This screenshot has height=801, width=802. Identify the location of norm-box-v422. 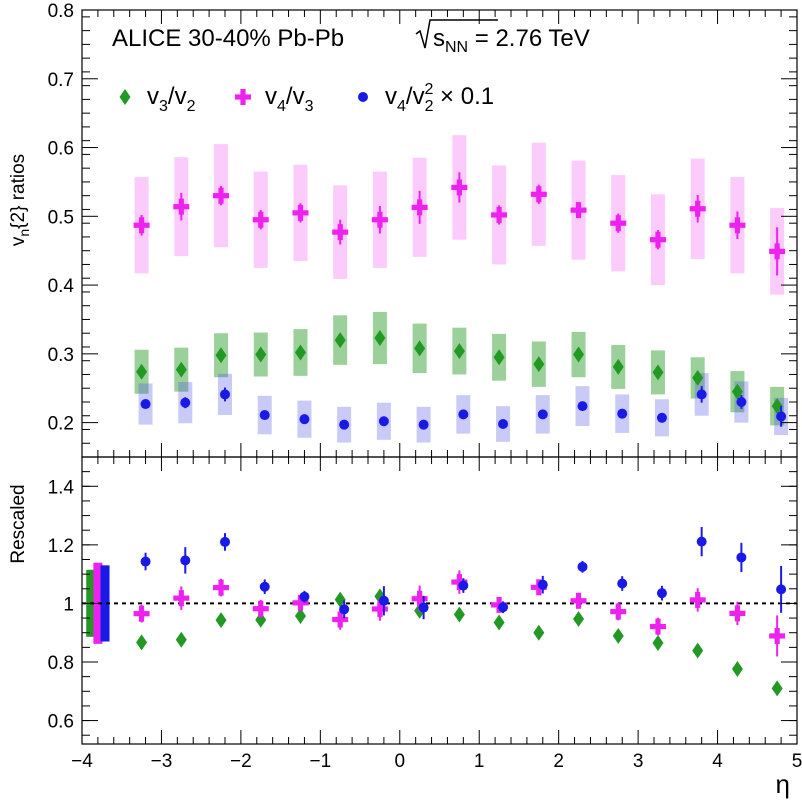
(105, 603).